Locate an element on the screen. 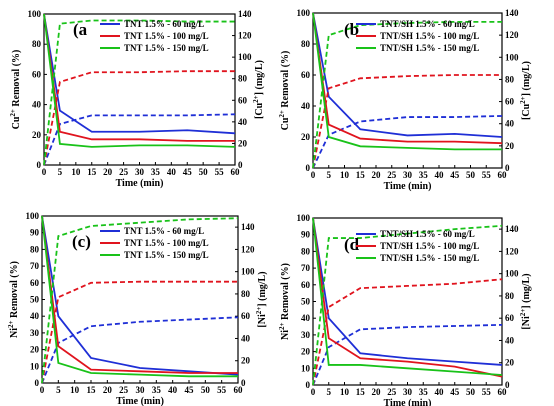  legend-entry: TNT 1.5% - 150 mg/L is located at coordinates (166, 48).